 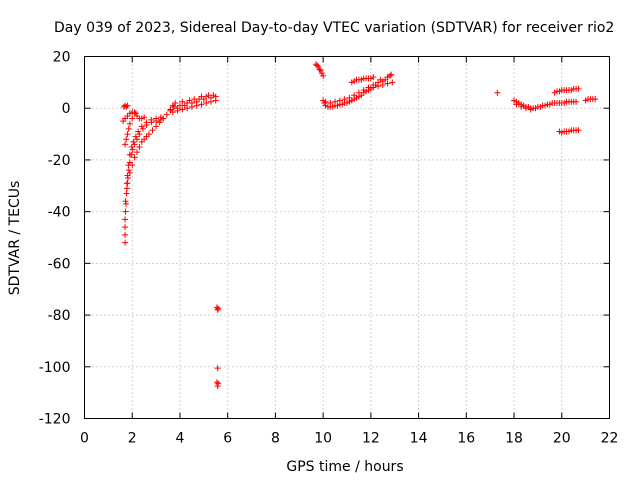 What do you see at coordinates (55, 239) in the screenshot?
I see `y-tick-labels: 20 0 -20 -40 -60 -80 -100 -120` at bounding box center [55, 239].